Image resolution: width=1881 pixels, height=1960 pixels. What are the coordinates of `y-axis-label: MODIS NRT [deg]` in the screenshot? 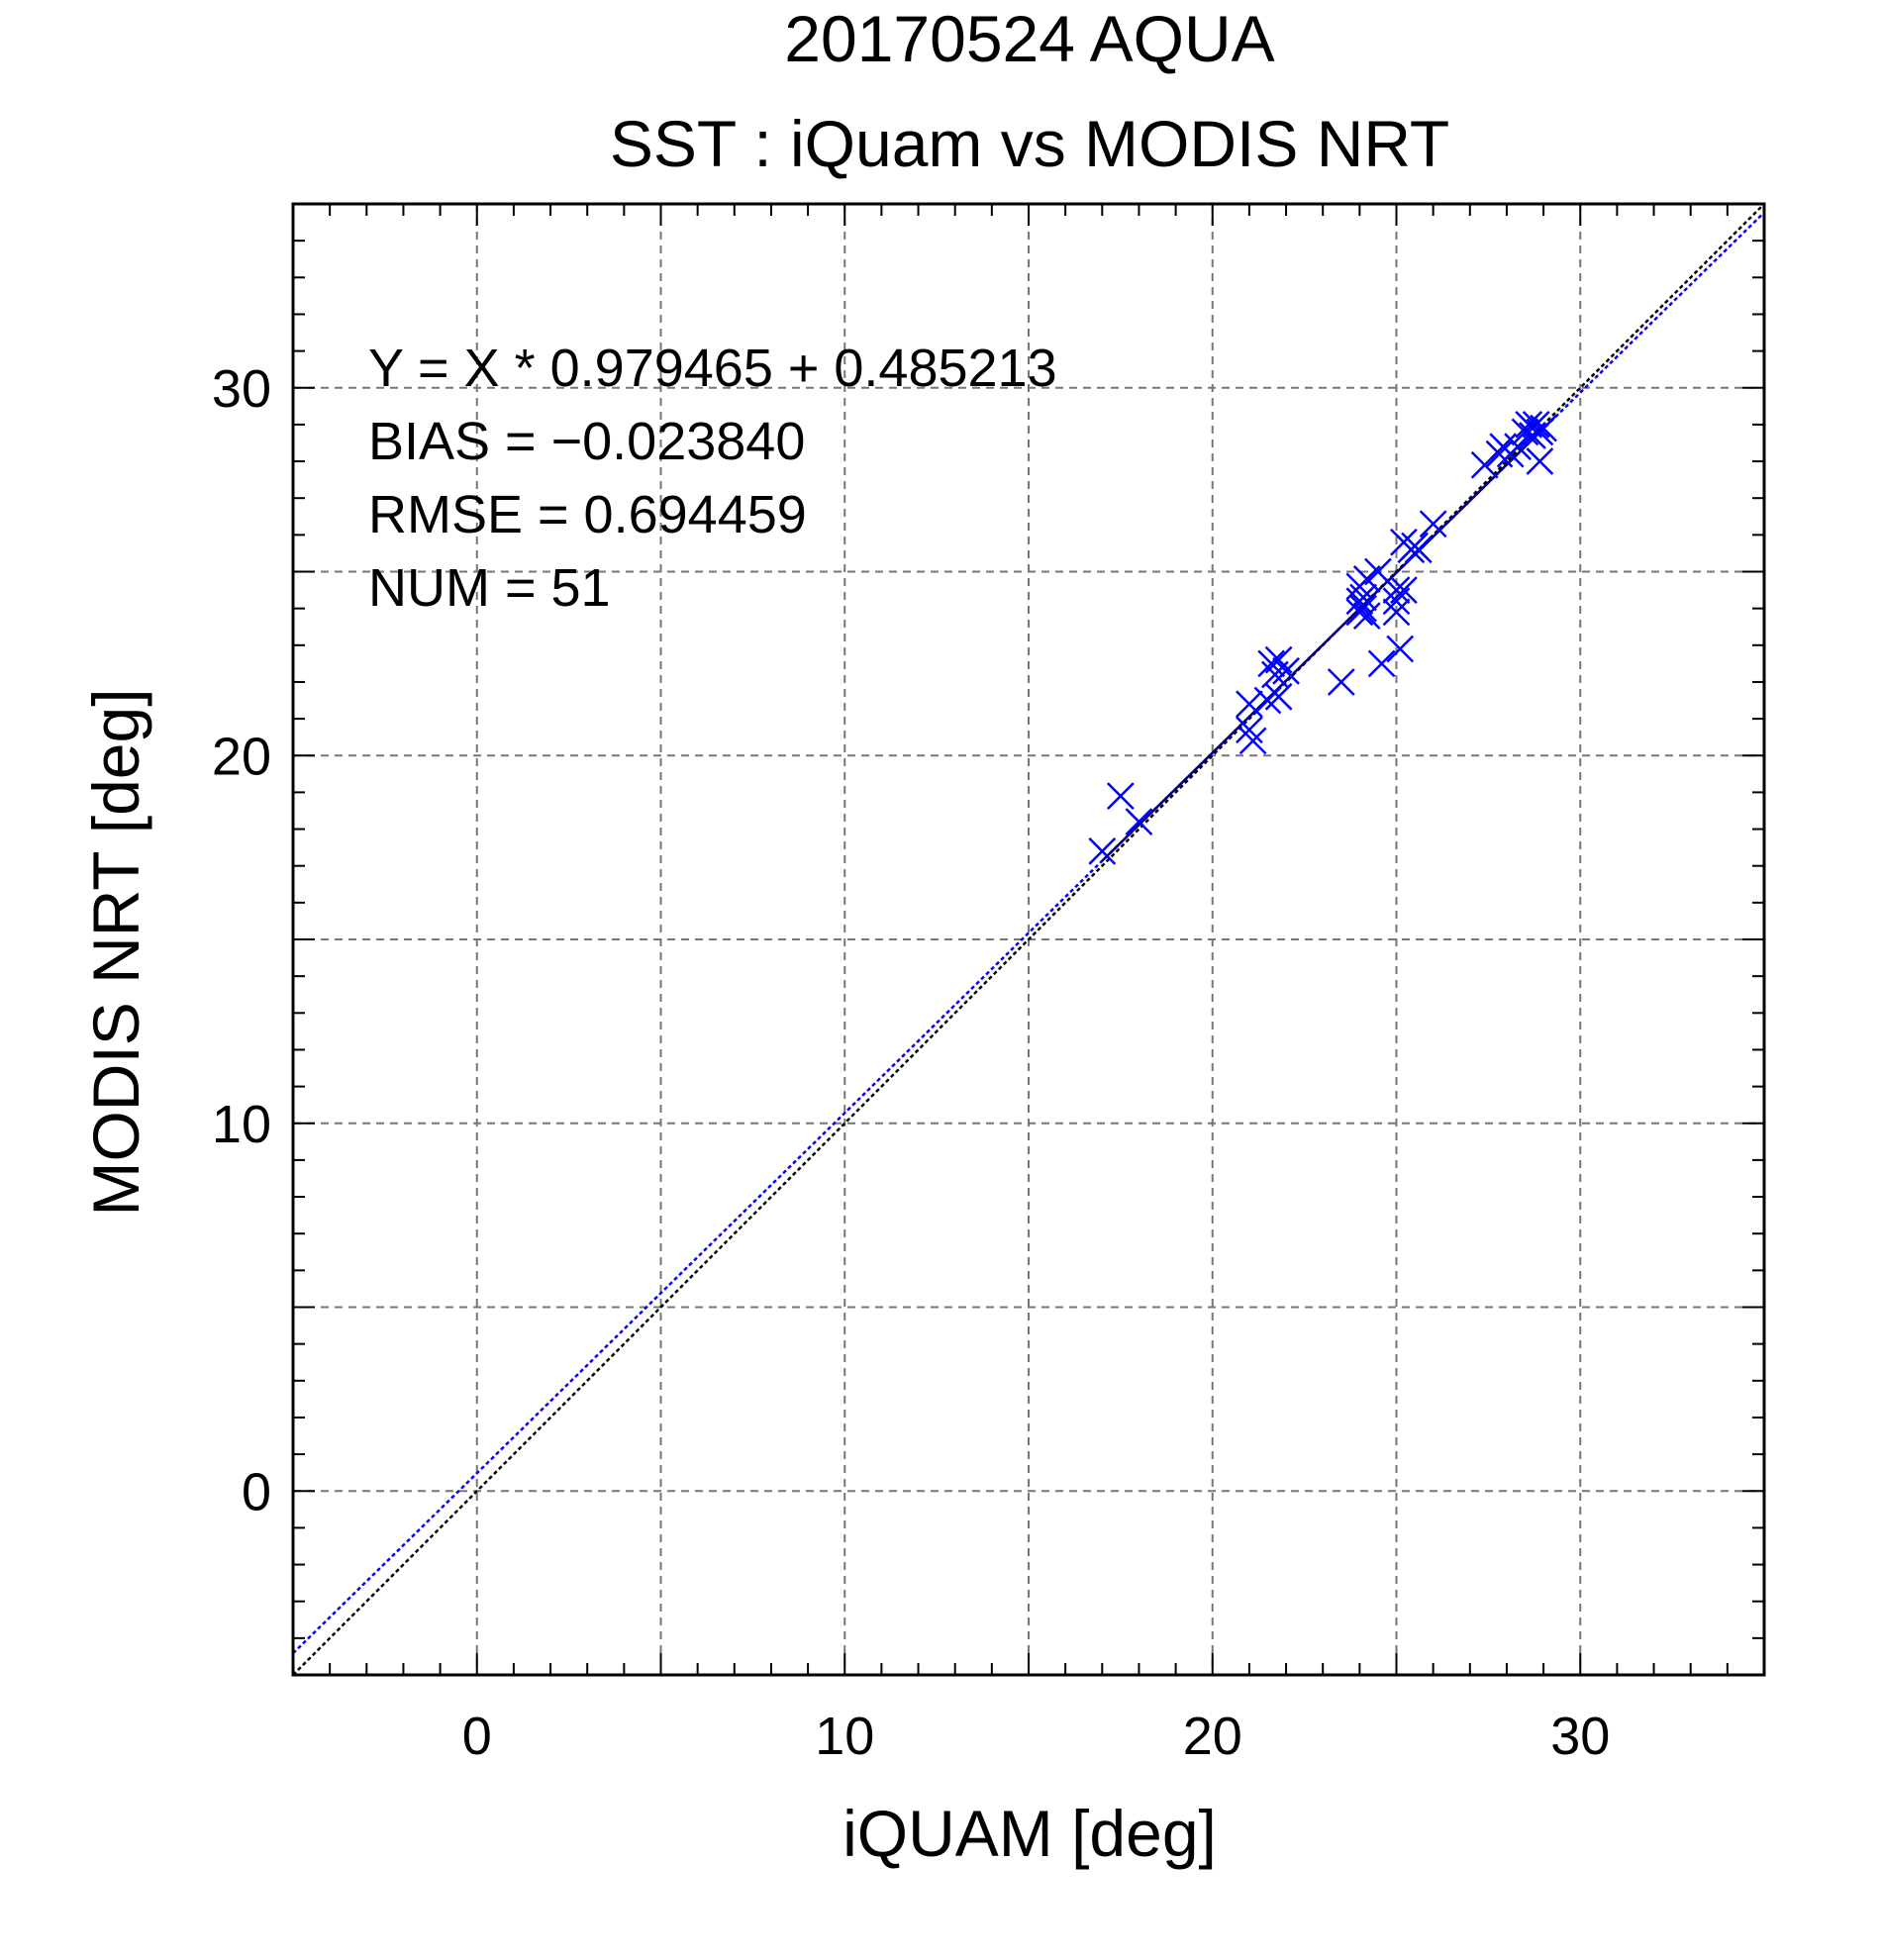 It's located at (115, 952).